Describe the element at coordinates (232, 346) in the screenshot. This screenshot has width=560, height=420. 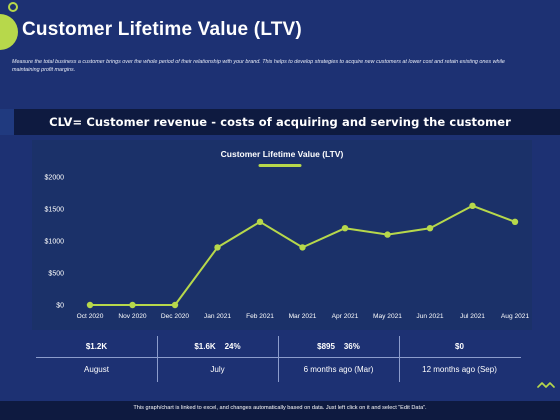
I see `stat-percent: 24%` at that location.